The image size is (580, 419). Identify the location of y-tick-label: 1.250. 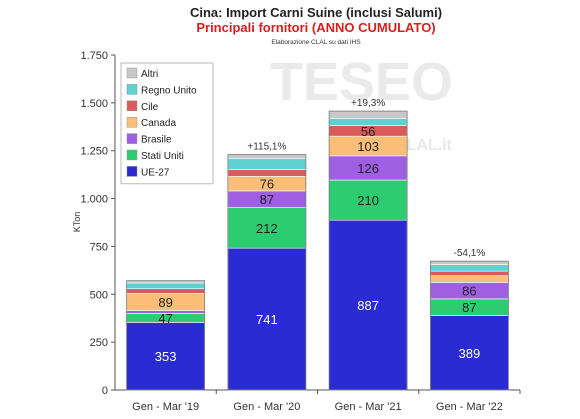
(94, 152).